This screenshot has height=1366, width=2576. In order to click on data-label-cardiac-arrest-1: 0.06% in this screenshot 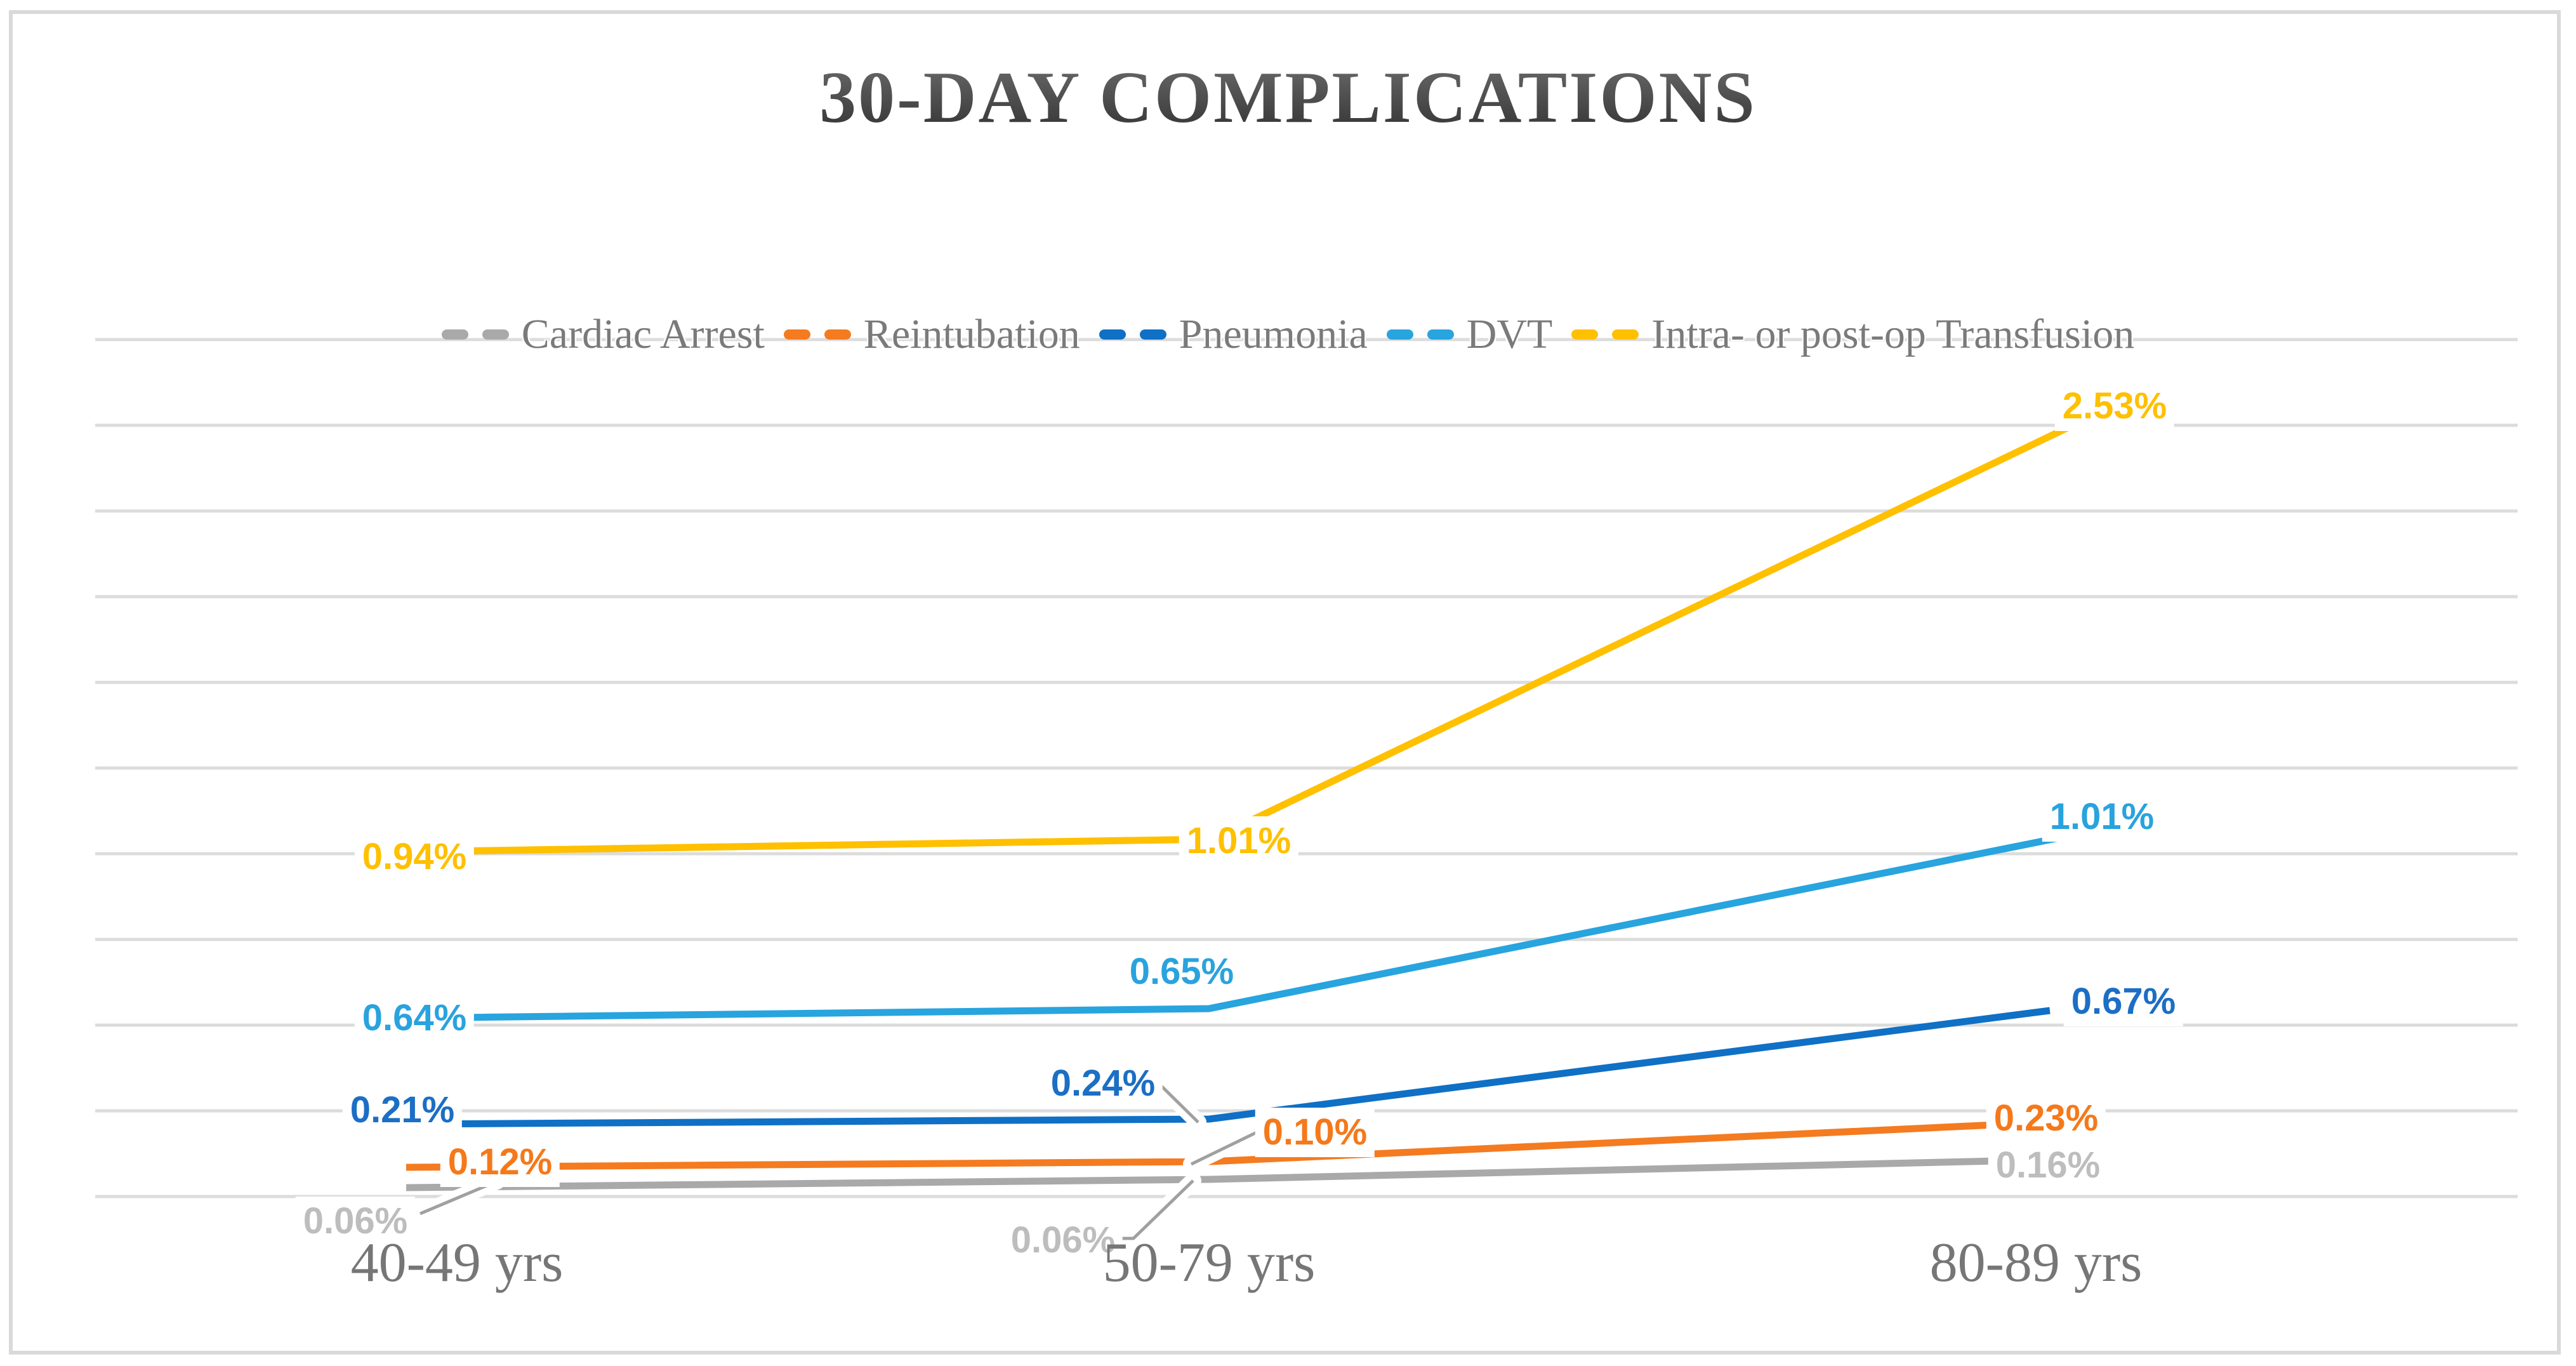, I will do `click(1063, 1240)`.